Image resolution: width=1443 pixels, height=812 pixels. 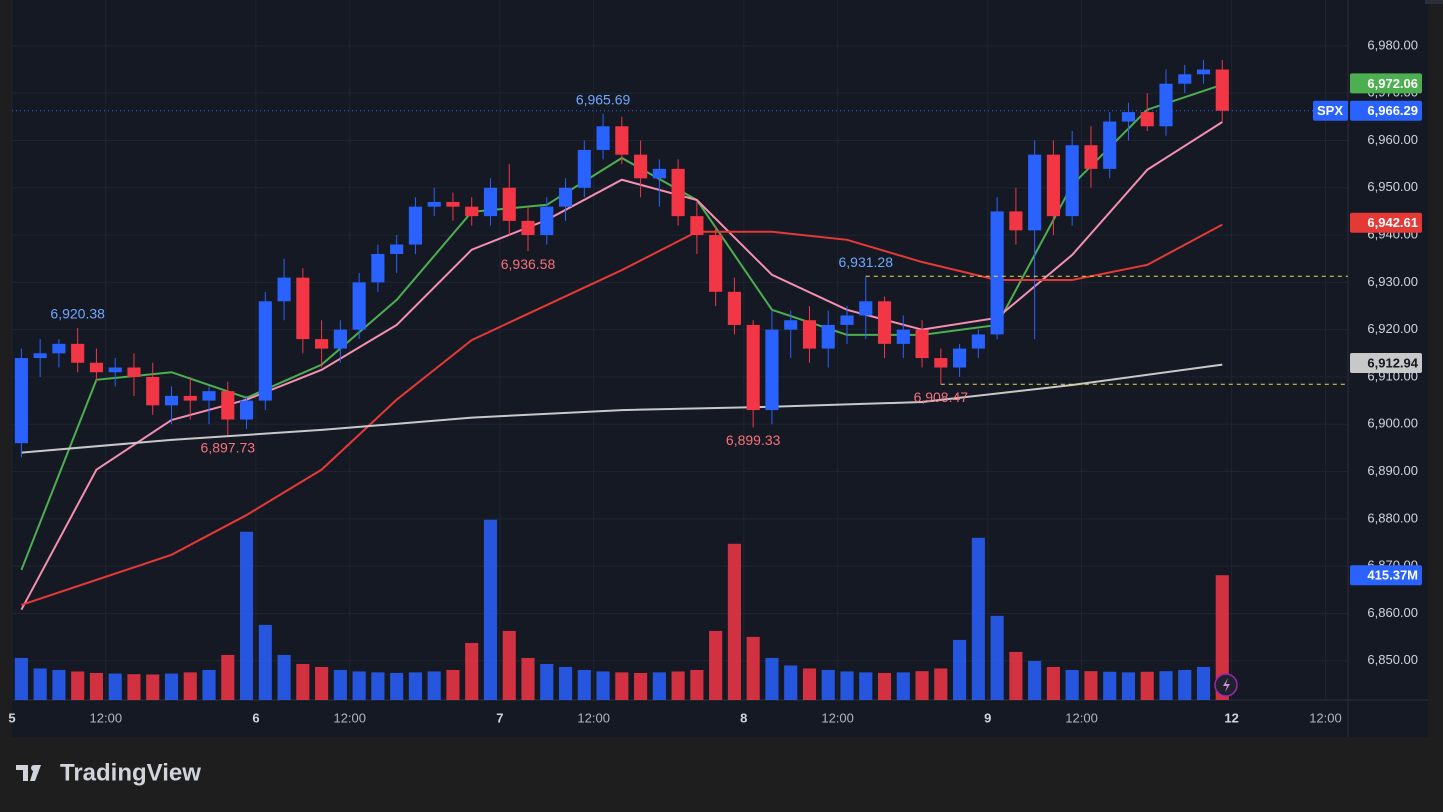 What do you see at coordinates (1392, 470) in the screenshot?
I see `y-tick-label: 6,890.00` at bounding box center [1392, 470].